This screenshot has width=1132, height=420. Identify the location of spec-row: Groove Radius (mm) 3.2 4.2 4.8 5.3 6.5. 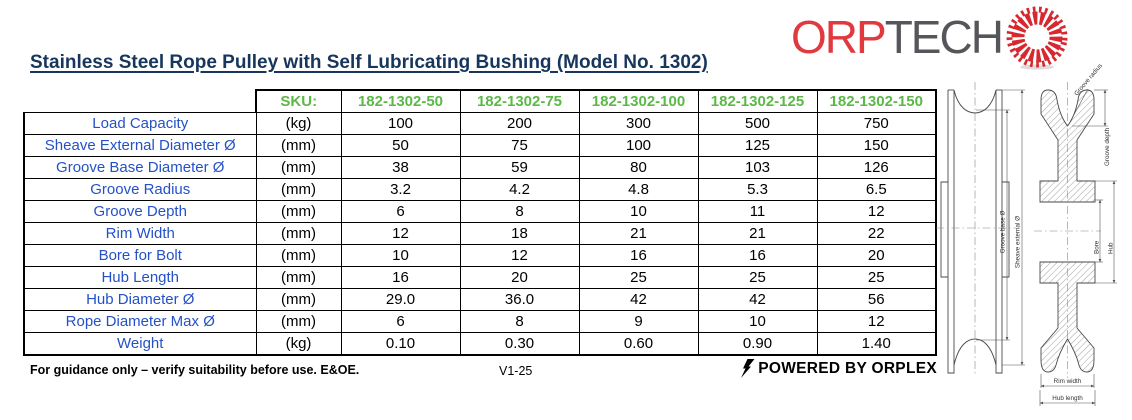
(480, 189).